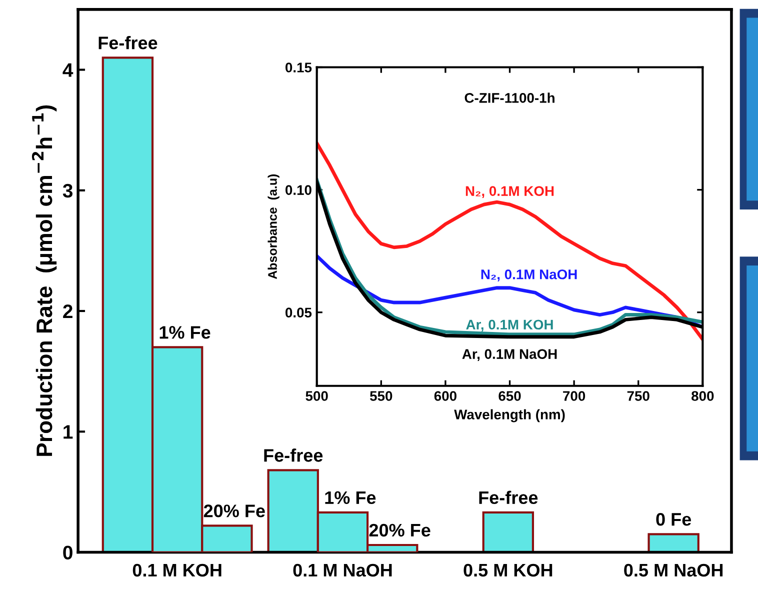 The width and height of the screenshot is (758, 590). I want to click on series-label: N₂, 0.1M NaOH, so click(529, 275).